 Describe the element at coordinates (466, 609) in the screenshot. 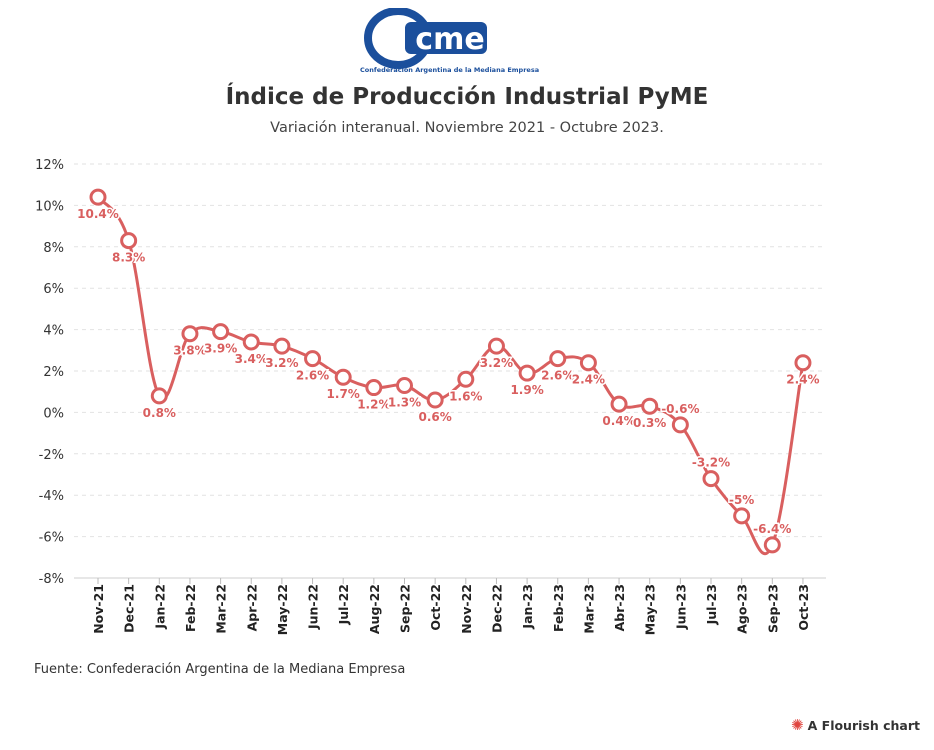

I see `x-tick-label: Nov-22` at that location.